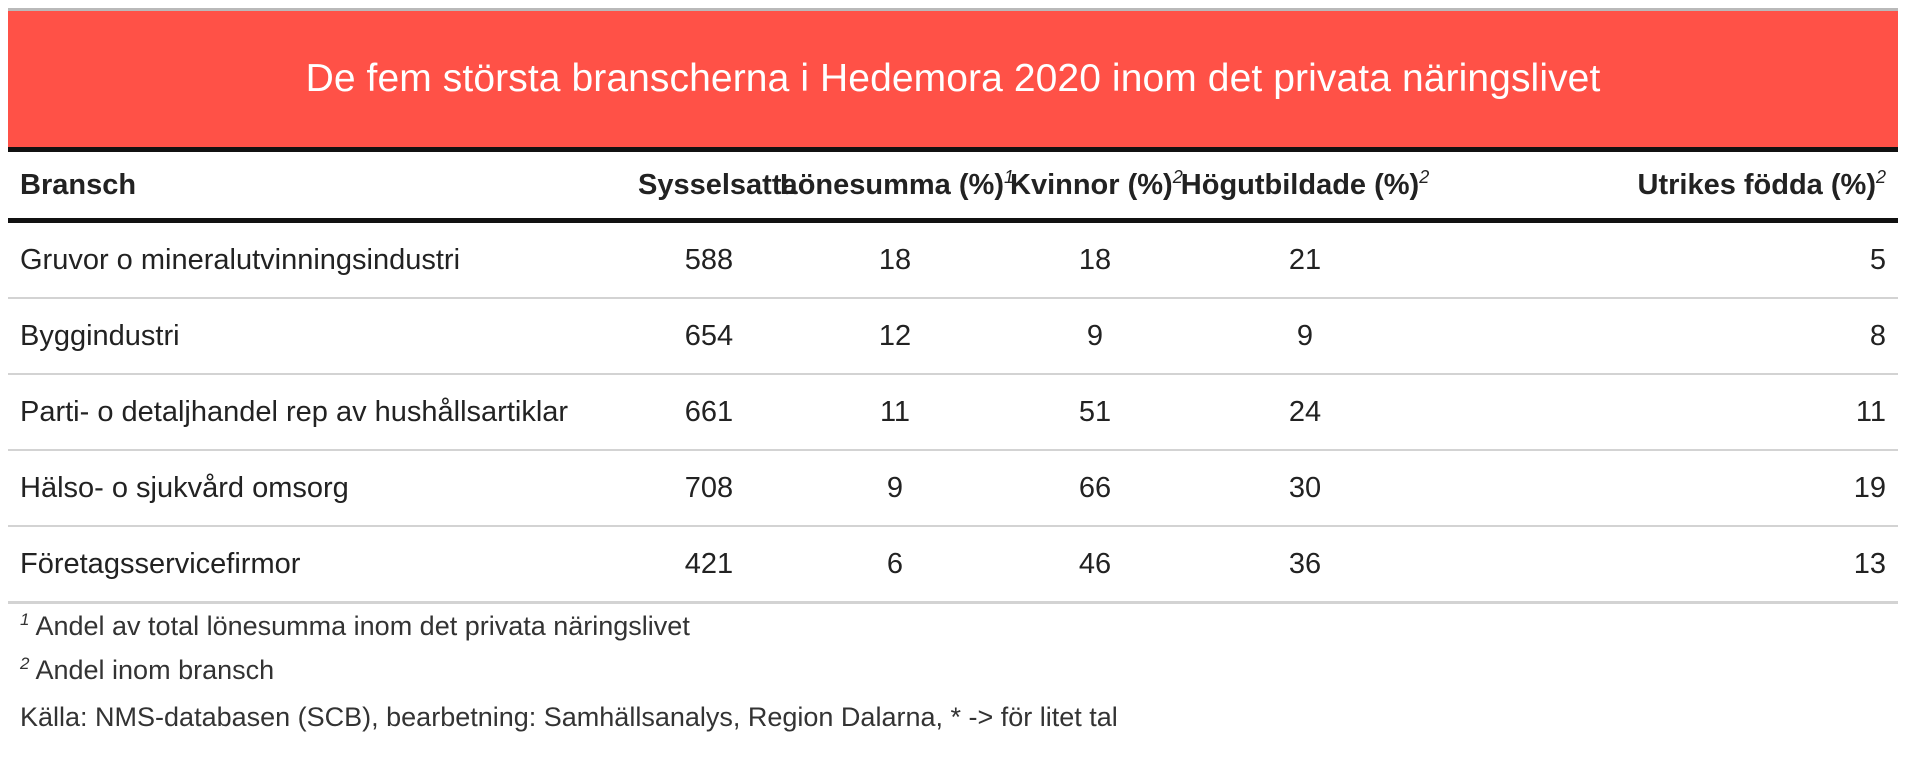 The width and height of the screenshot is (1906, 762). Describe the element at coordinates (1095, 488) in the screenshot. I see `cell-kvinnor: 66` at that location.